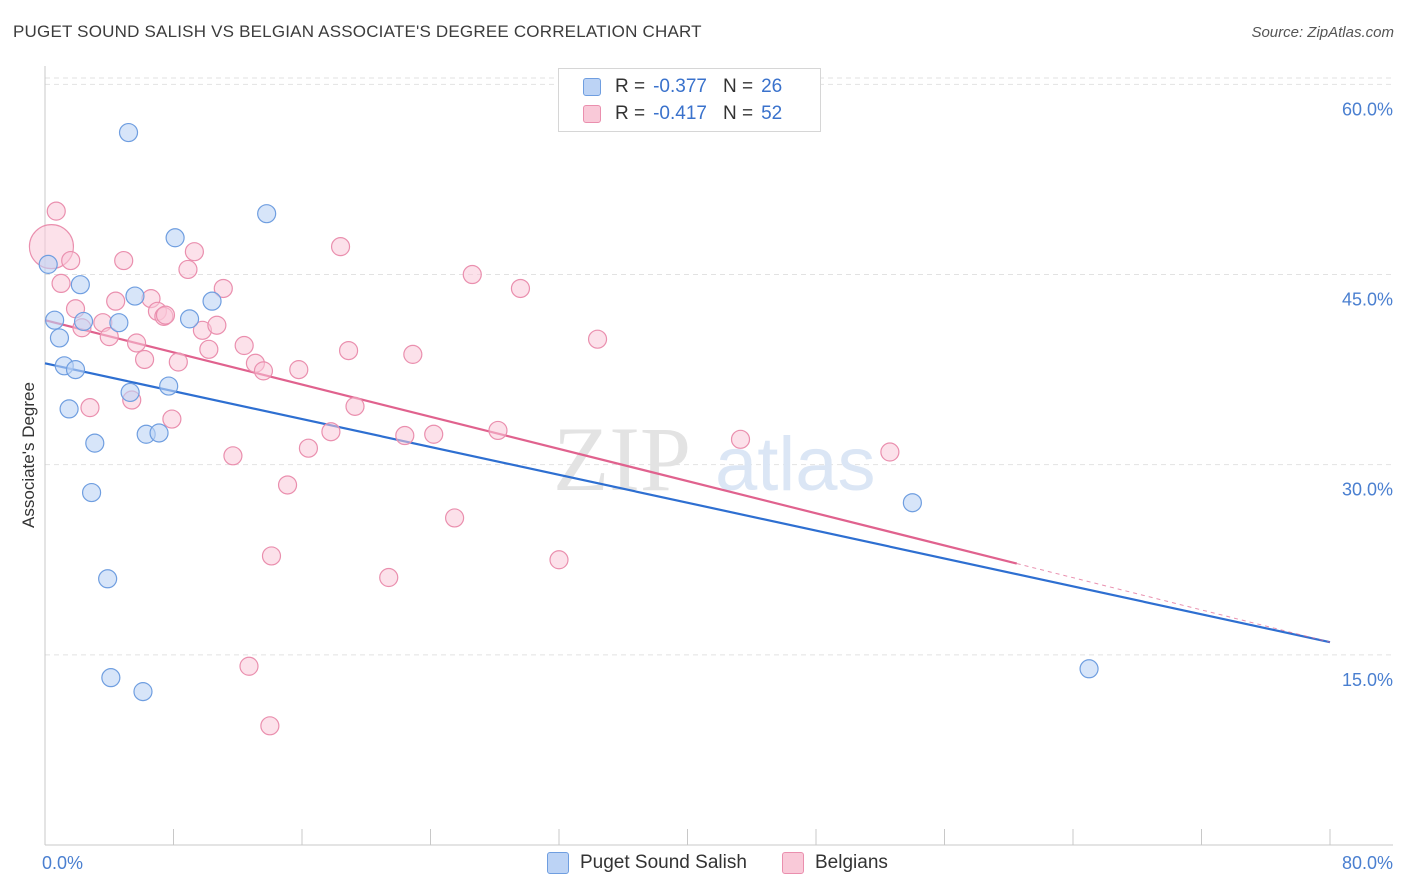  Describe the element at coordinates (793, 863) in the screenshot. I see `bottom-legend-swatch-belgians` at that location.